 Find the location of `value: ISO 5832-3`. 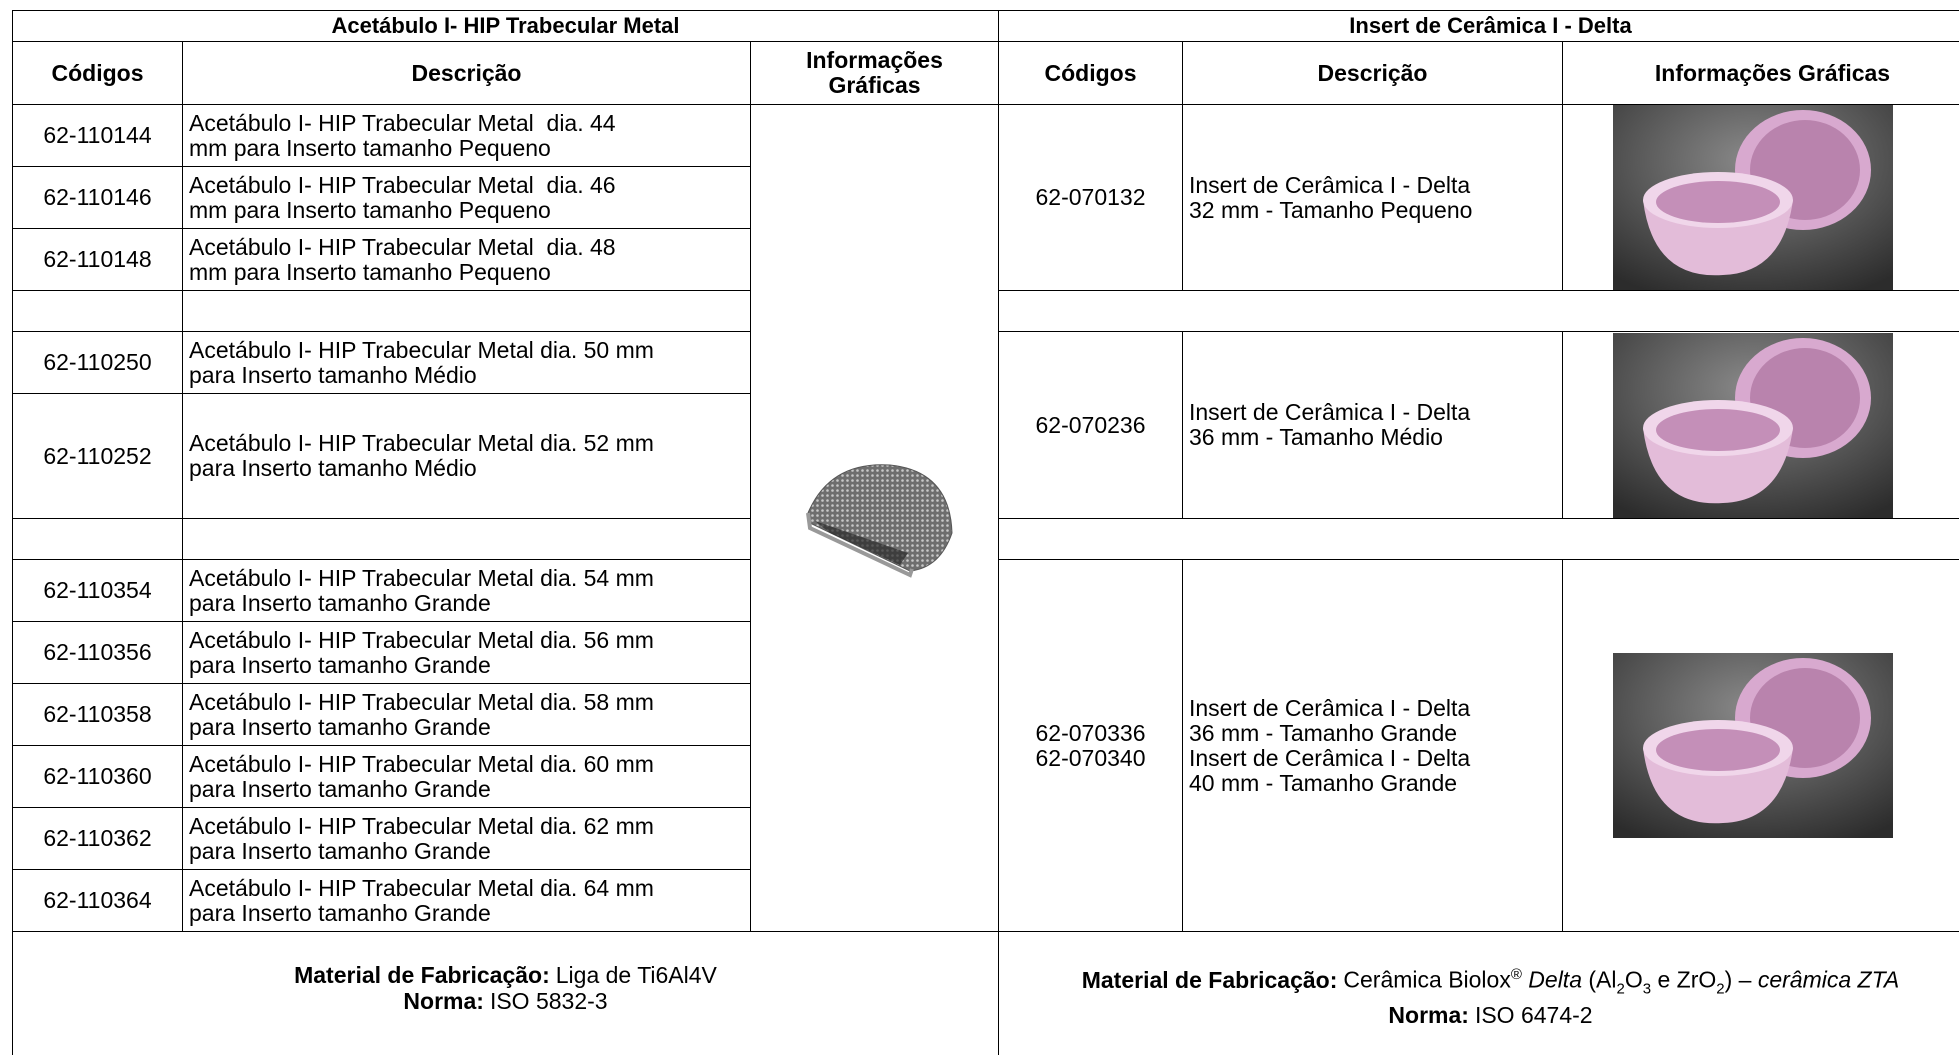

value: ISO 5832-3 is located at coordinates (548, 1001).